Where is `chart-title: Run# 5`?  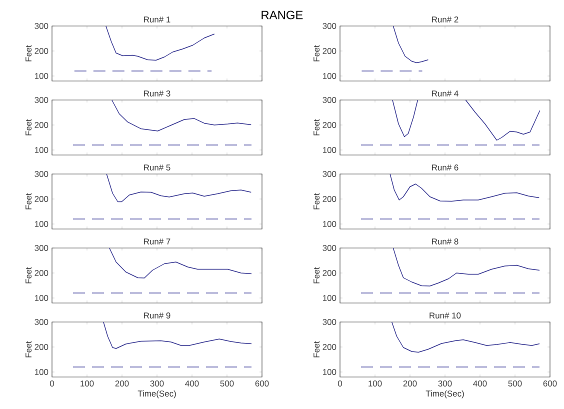 chart-title: Run# 5 is located at coordinates (157, 167).